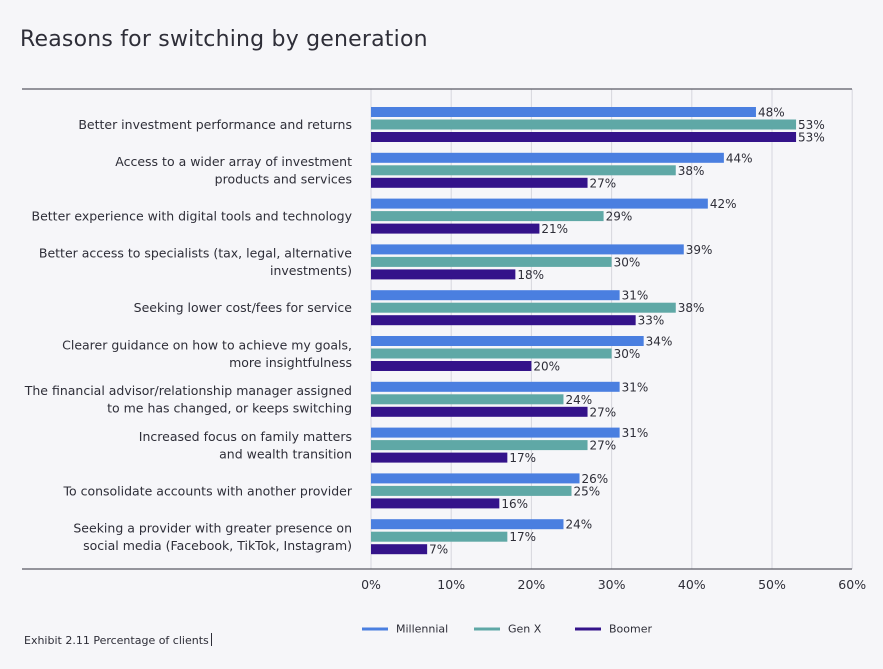 This screenshot has width=883, height=669. What do you see at coordinates (852, 584) in the screenshot?
I see `x-tick-label: 60%` at bounding box center [852, 584].